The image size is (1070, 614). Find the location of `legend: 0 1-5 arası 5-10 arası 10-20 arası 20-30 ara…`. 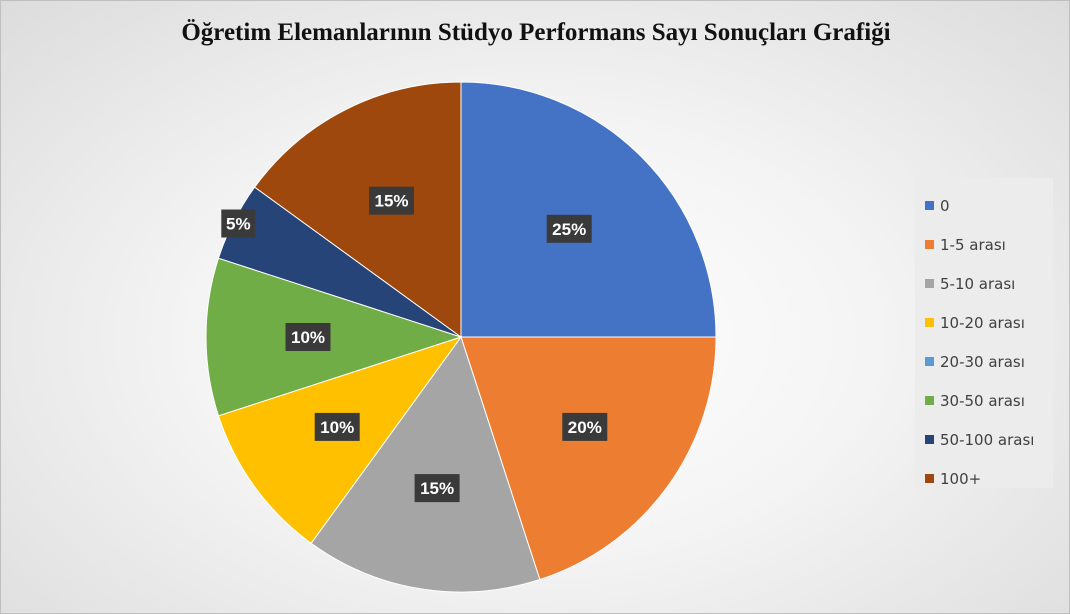

legend: 0 1-5 arası 5-10 arası 10-20 arası 20-30 ara… is located at coordinates (984, 333).